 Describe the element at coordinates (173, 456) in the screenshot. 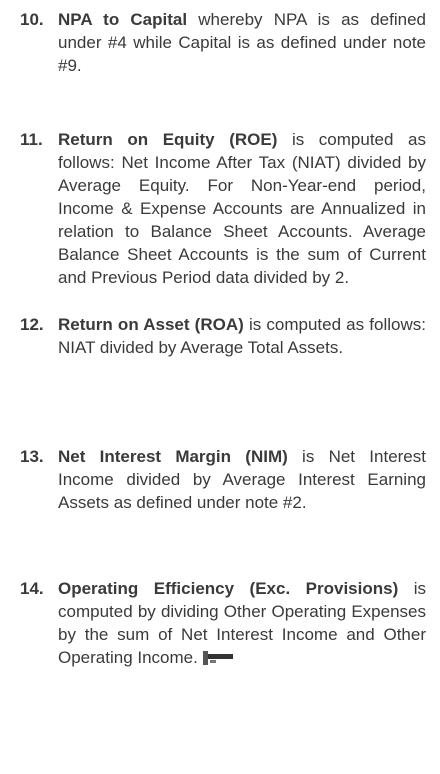

I see `item-term: Net Interest Margin (NIM)` at that location.